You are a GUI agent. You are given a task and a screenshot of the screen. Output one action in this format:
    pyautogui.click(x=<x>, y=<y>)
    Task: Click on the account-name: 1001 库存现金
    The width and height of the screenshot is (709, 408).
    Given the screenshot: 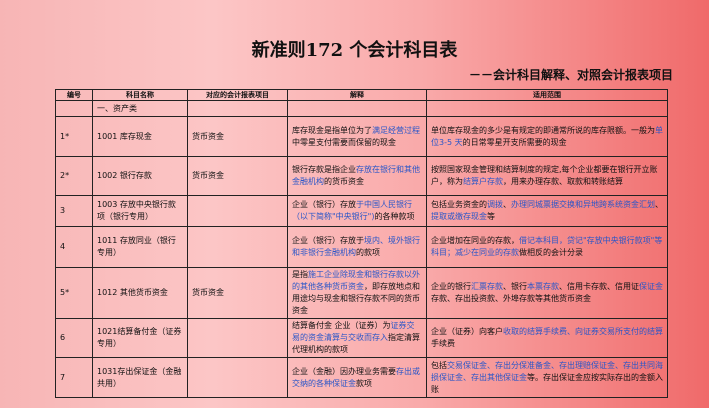 What is the action you would take?
    pyautogui.click(x=140, y=136)
    